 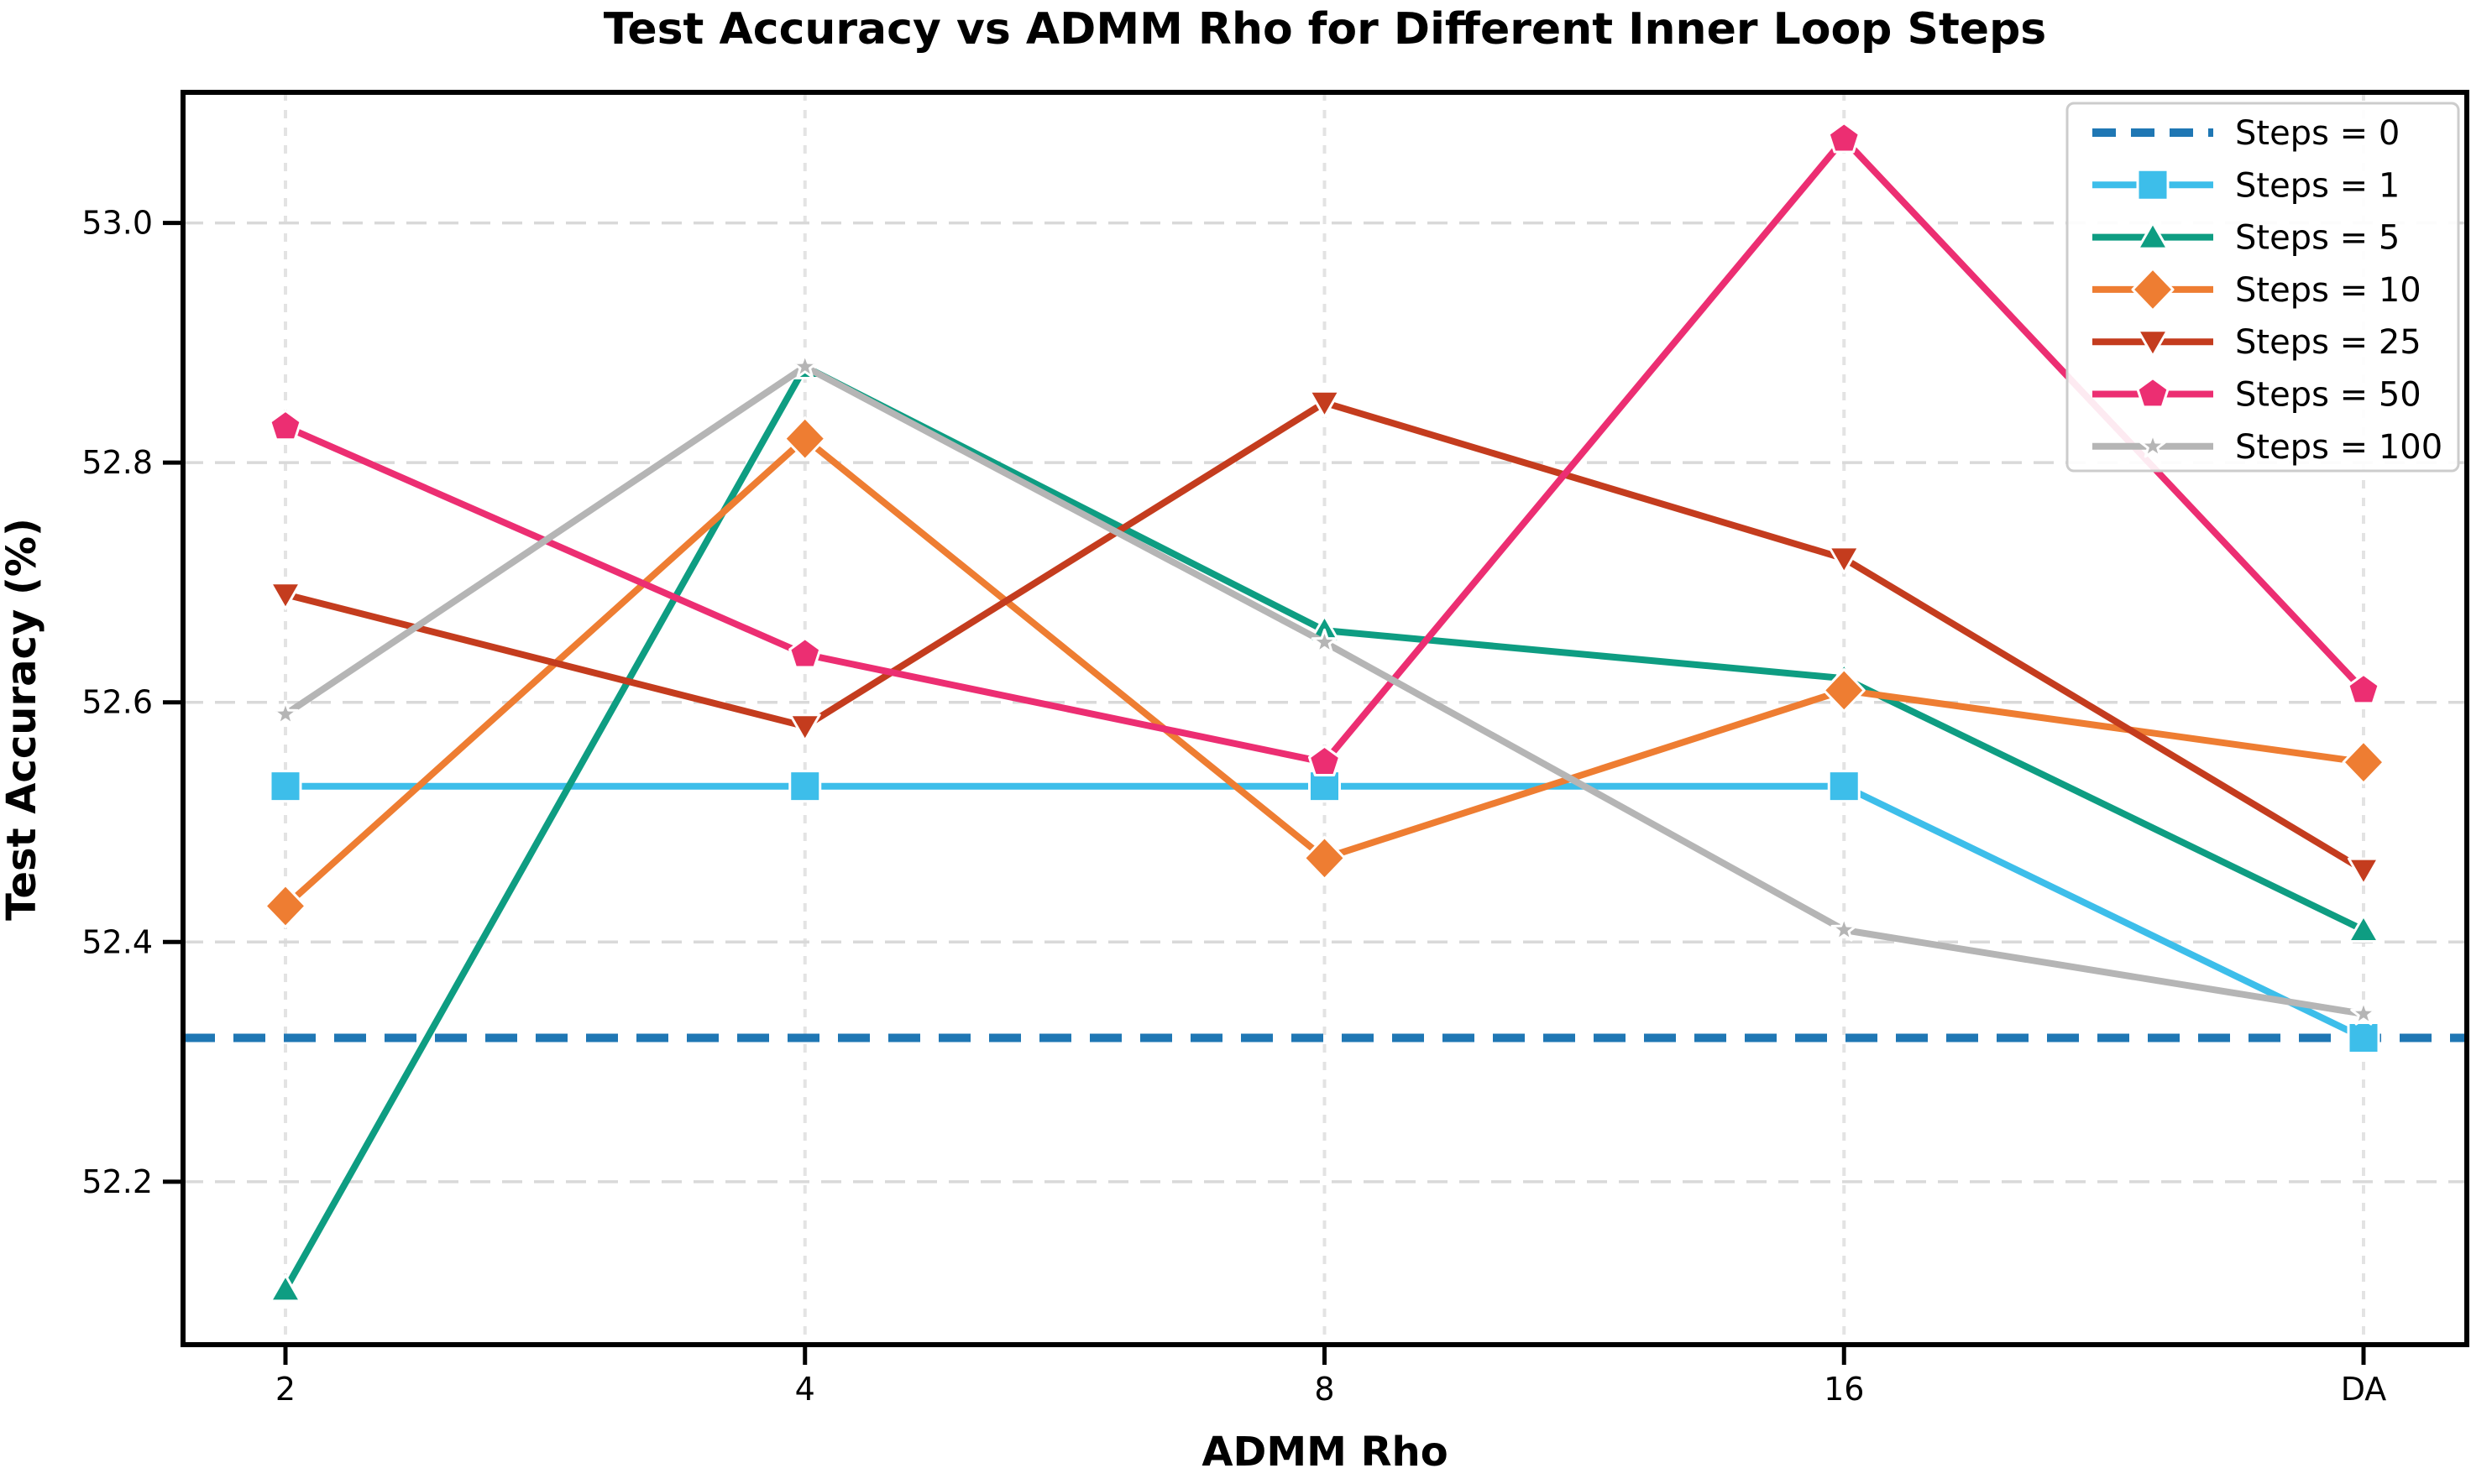 What do you see at coordinates (117, 702) in the screenshot?
I see `y-tick-label: 52.6` at bounding box center [117, 702].